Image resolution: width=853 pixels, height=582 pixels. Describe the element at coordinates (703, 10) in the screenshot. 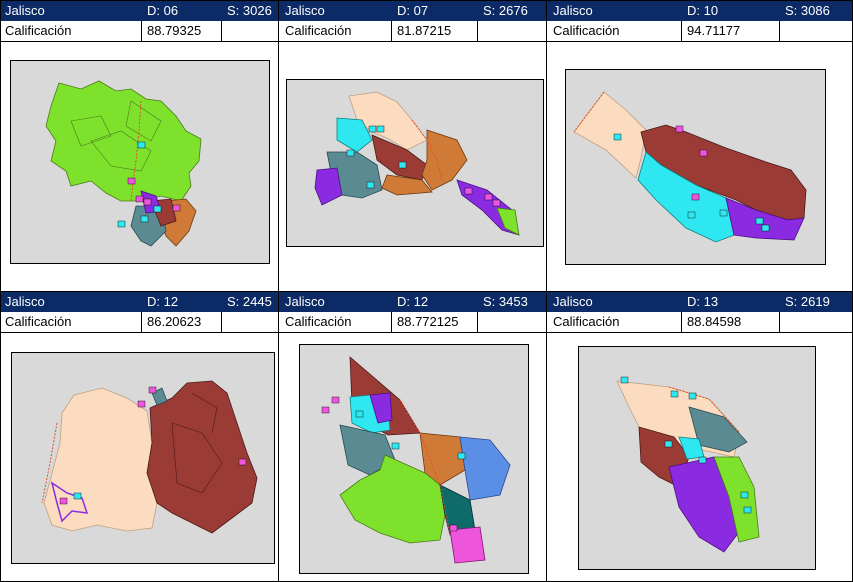

I see `district-label: D: 10` at that location.